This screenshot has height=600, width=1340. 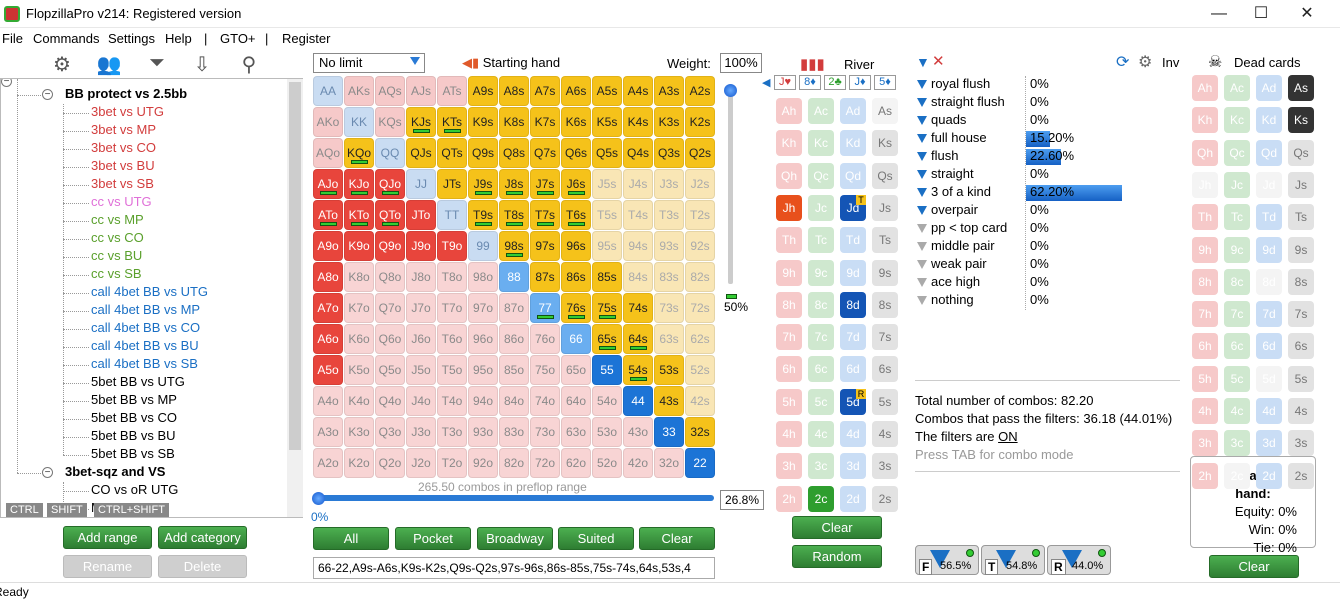 I want to click on hand-cell: K5s, so click(x=607, y=122).